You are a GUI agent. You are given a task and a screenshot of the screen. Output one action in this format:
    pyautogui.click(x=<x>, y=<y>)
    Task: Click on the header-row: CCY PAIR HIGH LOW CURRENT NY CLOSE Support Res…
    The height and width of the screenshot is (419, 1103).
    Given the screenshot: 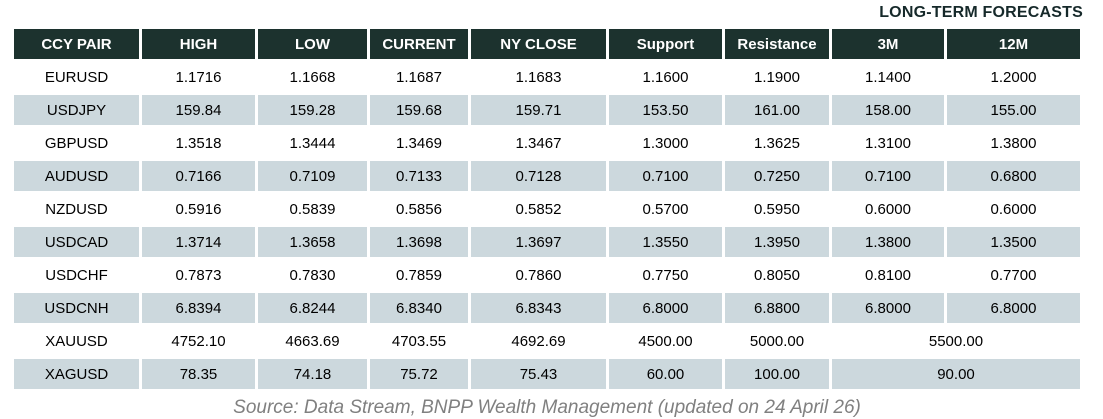 What is the action you would take?
    pyautogui.click(x=547, y=44)
    